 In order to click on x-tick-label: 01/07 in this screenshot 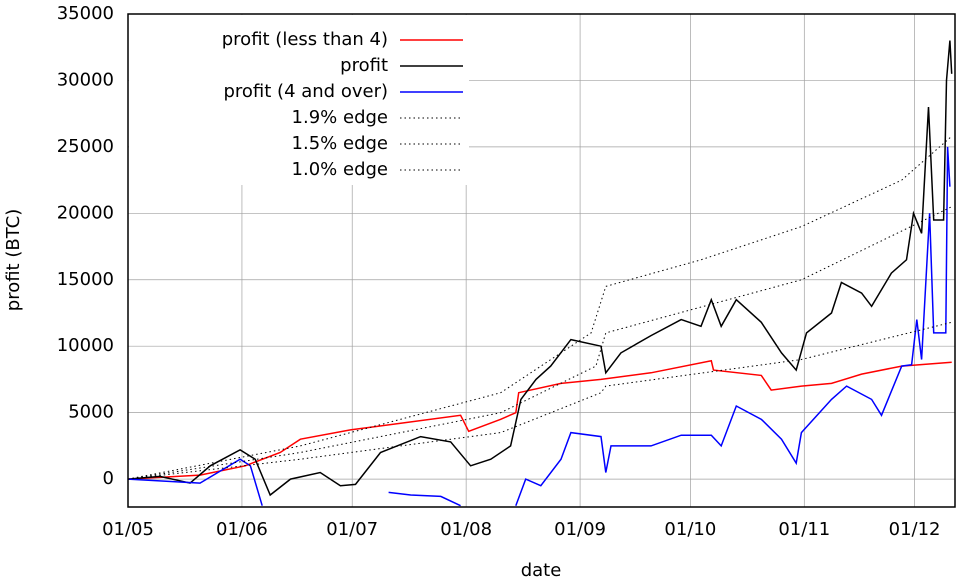, I will do `click(352, 529)`.